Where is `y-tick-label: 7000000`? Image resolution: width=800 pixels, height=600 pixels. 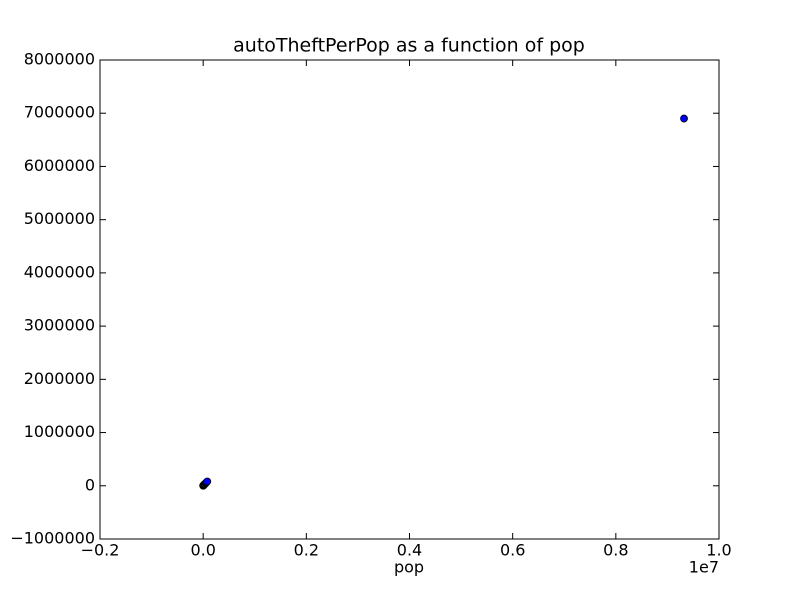
y-tick-label: 7000000 is located at coordinates (59, 112).